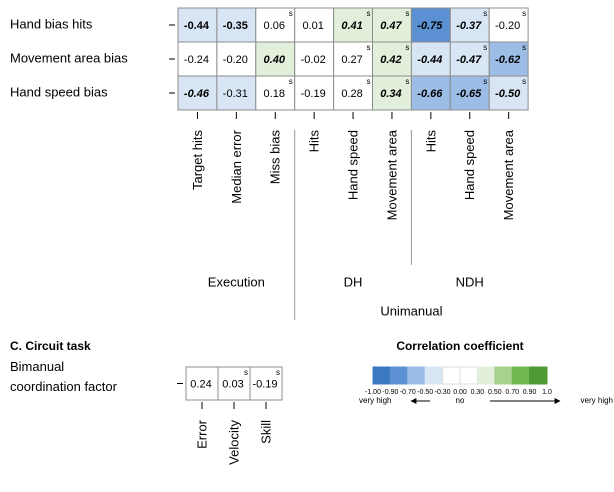 The height and width of the screenshot is (492, 614). What do you see at coordinates (373, 392) in the screenshot?
I see `colorbar-tick-label: -1.00` at bounding box center [373, 392].